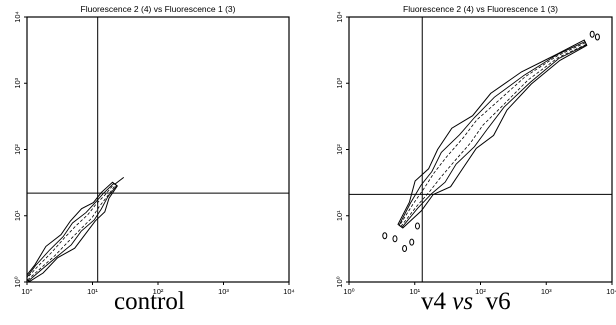 The image size is (616, 325). What do you see at coordinates (149, 301) in the screenshot?
I see `caption-control: control` at bounding box center [149, 301].